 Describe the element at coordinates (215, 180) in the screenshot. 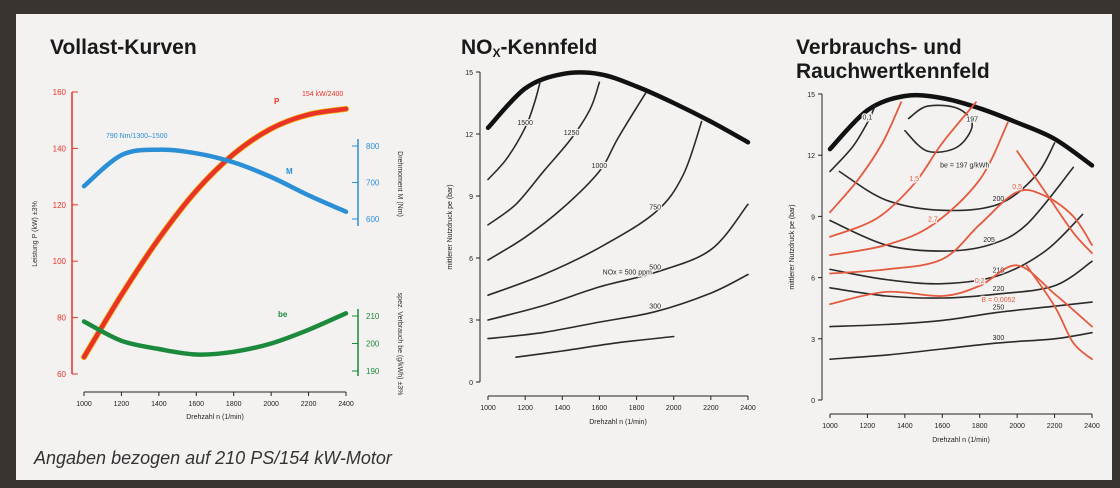

I see `series-m-line` at that location.